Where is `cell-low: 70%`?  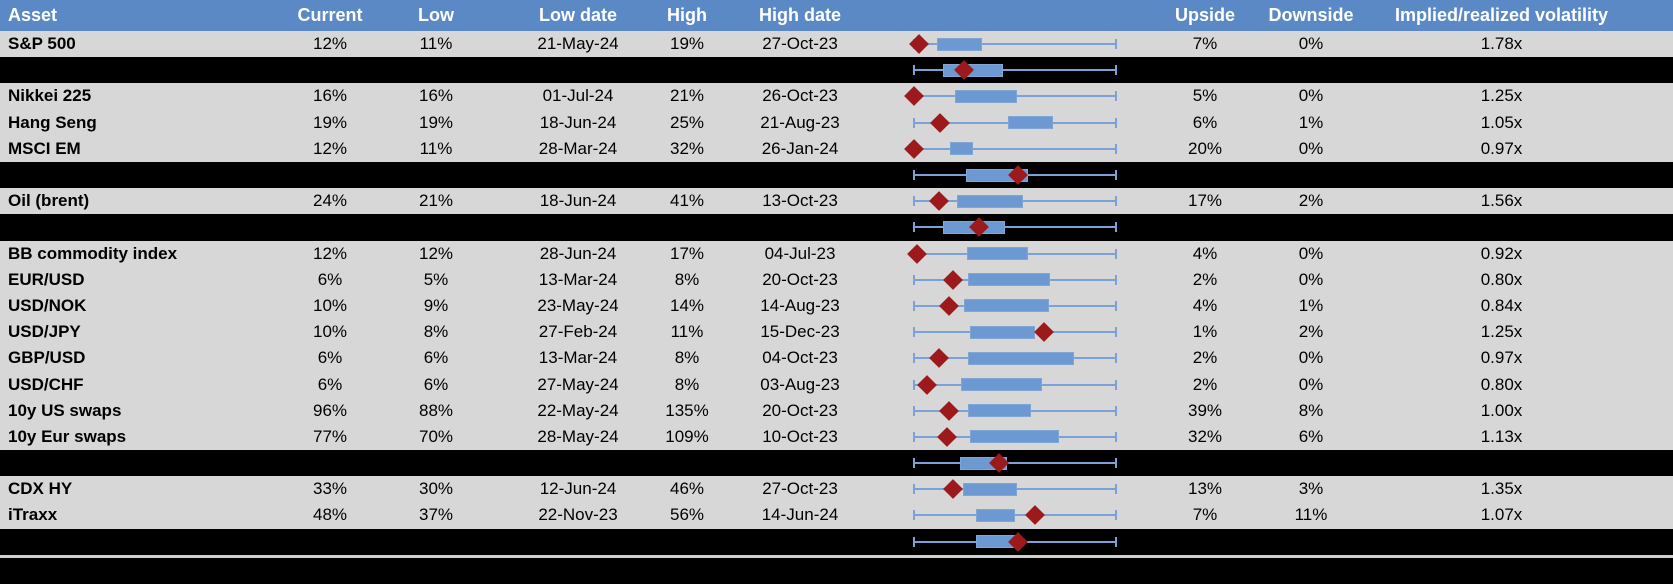 cell-low: 70% is located at coordinates (436, 436).